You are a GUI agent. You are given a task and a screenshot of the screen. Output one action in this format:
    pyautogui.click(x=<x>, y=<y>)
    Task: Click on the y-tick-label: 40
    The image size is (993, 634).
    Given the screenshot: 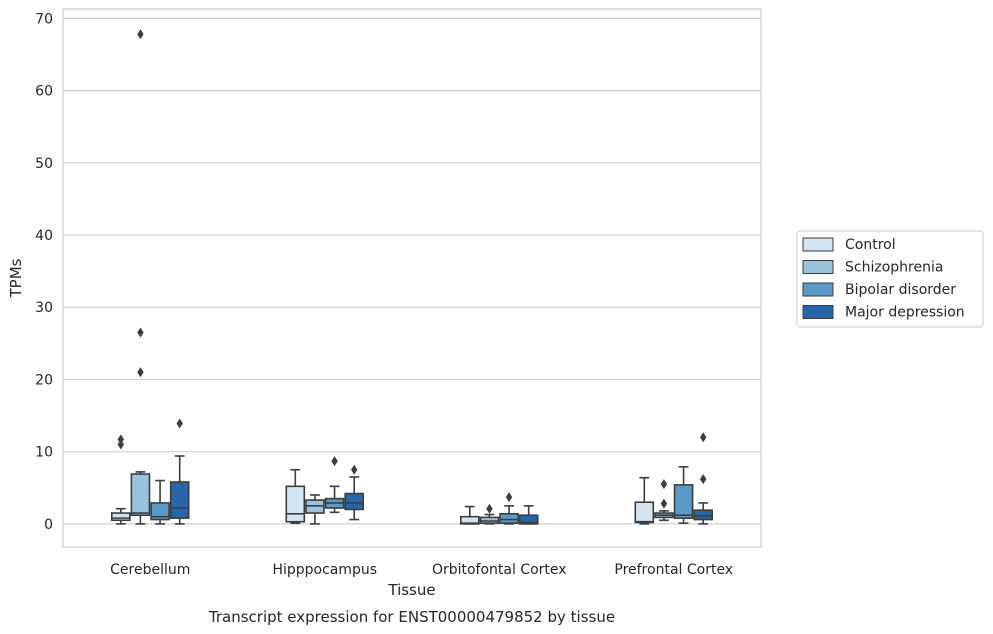 What is the action you would take?
    pyautogui.click(x=44, y=236)
    